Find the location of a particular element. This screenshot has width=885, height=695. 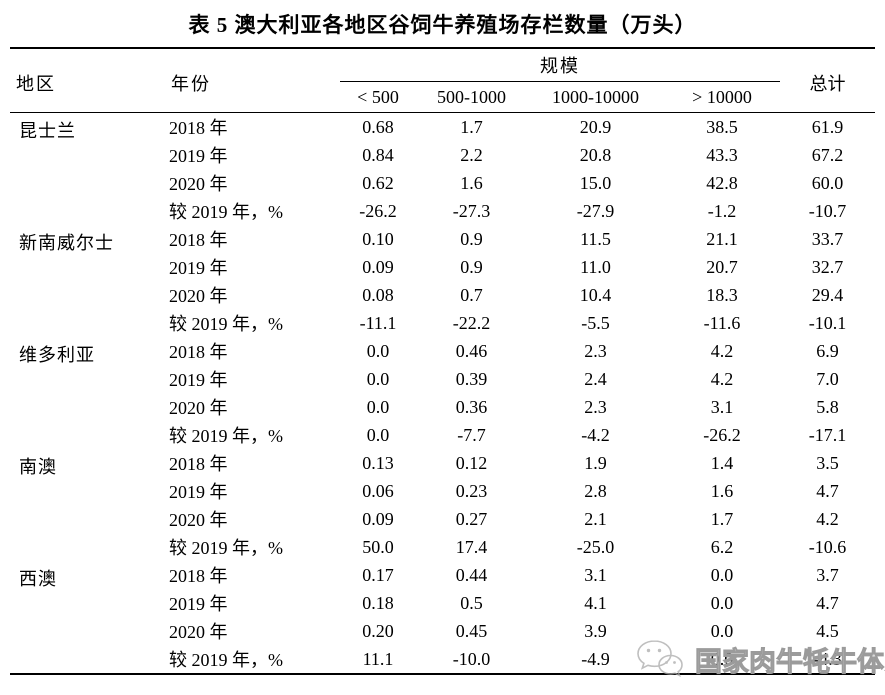

table-row: 较 2019 年，% -26.2 -27.3 -27.9 -1.2 -10.7 is located at coordinates (442, 211).